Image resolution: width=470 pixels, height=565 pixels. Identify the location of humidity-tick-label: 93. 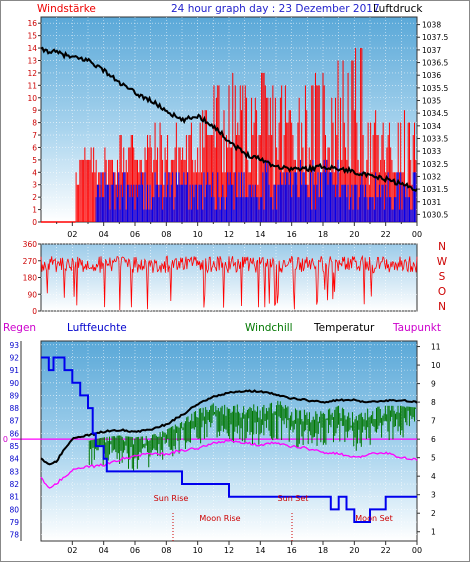
(14, 345).